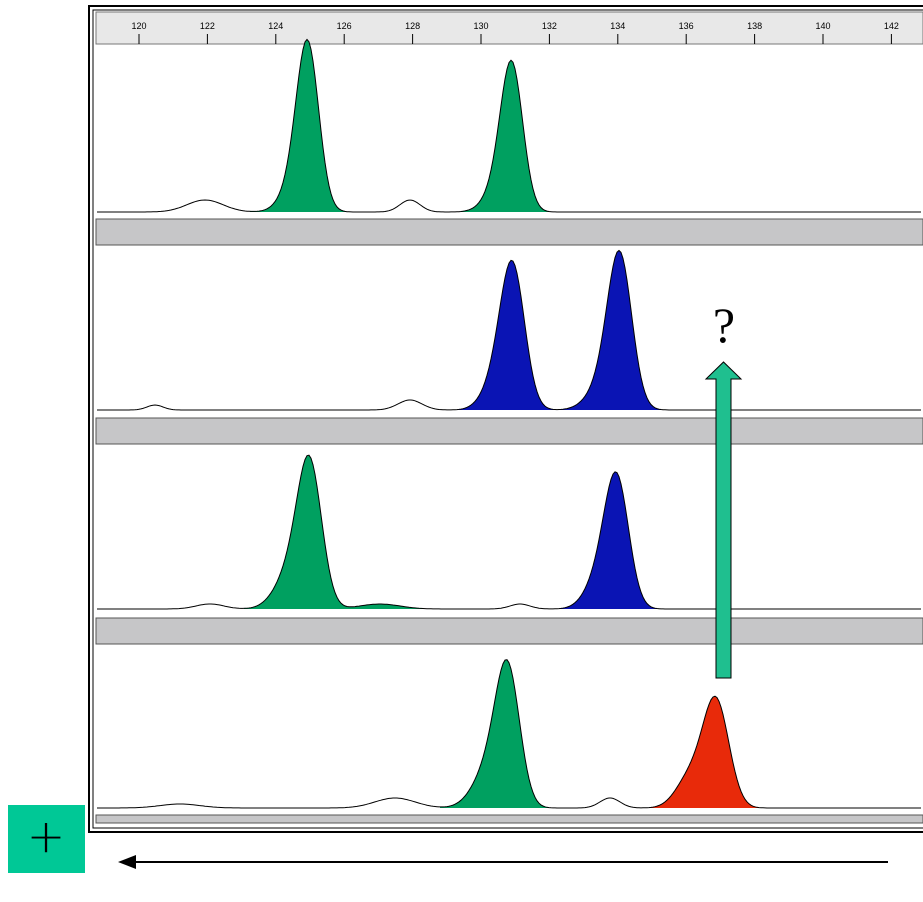 Image resolution: width=923 pixels, height=902 pixels. I want to click on add-button-bg, so click(46, 839).